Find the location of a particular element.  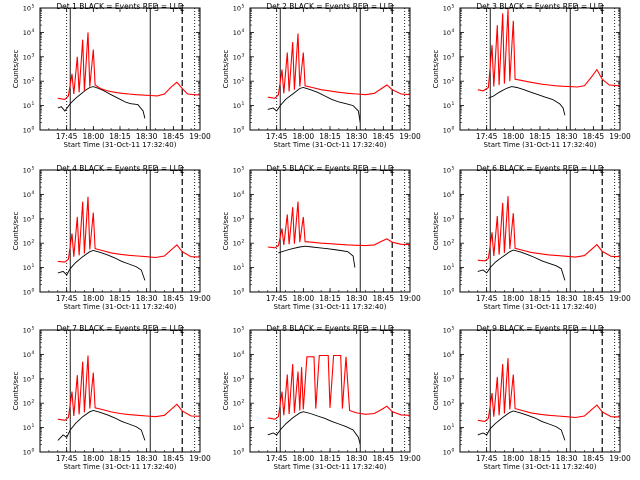

panel-detector-name: Det 2 is located at coordinates (277, 6).